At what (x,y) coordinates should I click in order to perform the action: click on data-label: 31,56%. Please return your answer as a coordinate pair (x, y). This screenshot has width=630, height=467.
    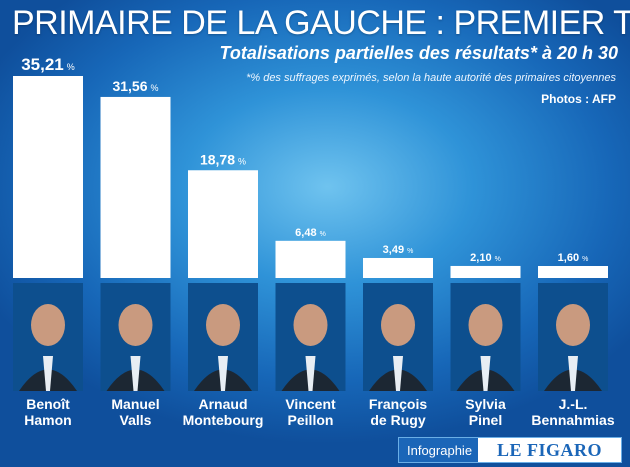
    Looking at the image, I should click on (135, 86).